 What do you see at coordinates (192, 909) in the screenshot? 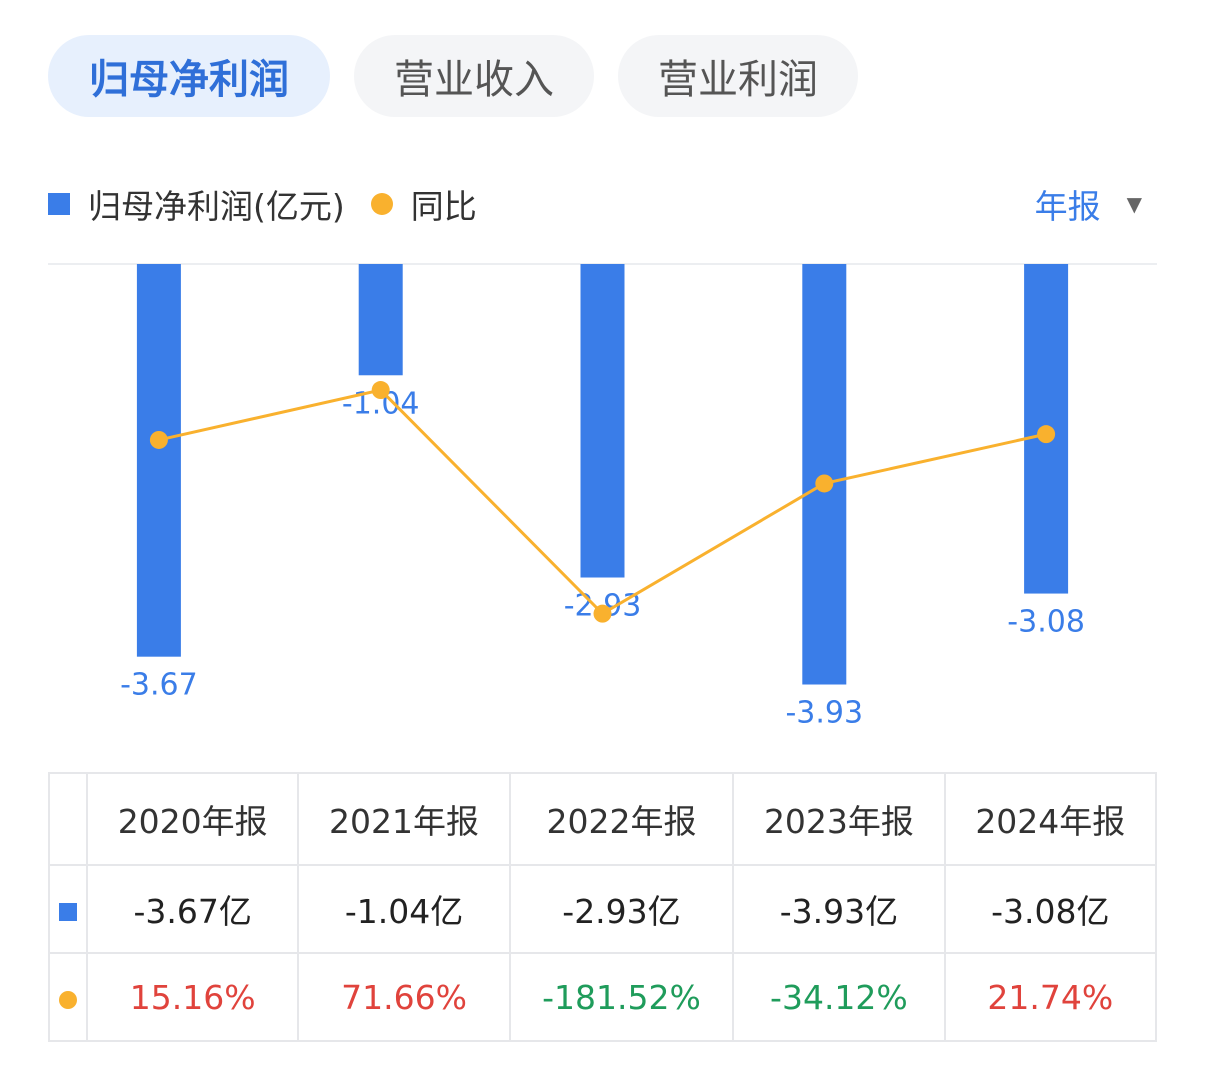
I see `table-cell: -3.67亿` at bounding box center [192, 909].